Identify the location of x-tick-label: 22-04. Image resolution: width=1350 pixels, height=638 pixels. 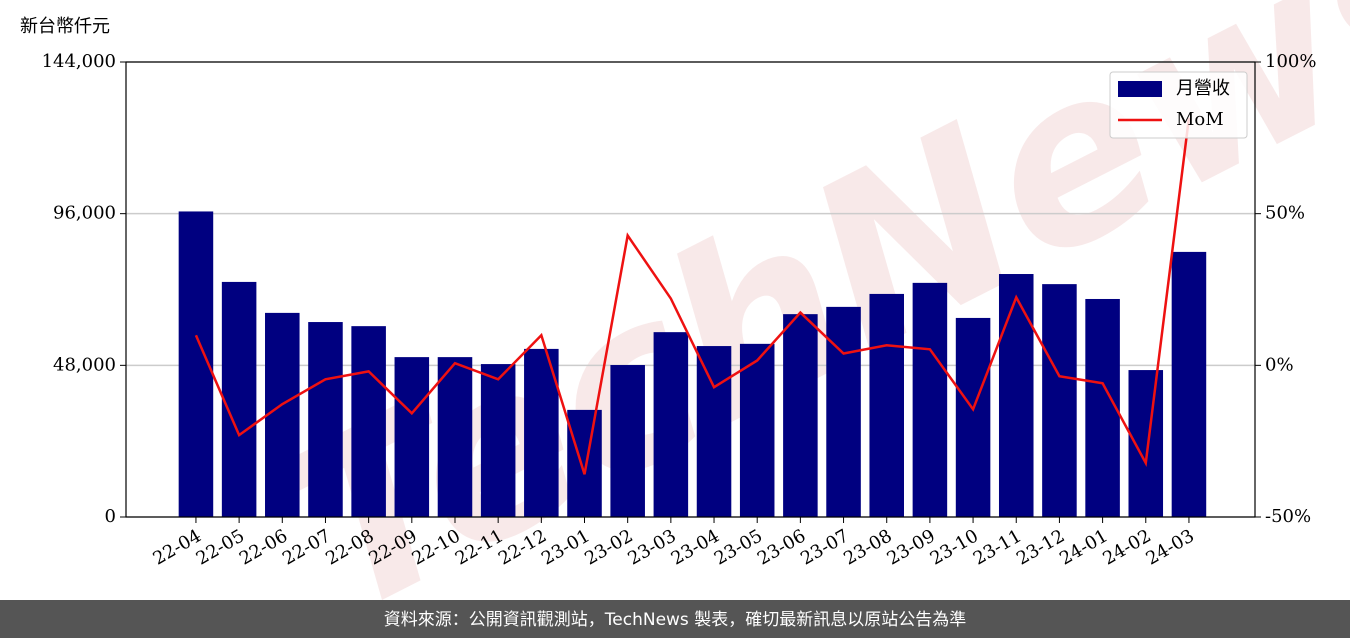
(177, 547).